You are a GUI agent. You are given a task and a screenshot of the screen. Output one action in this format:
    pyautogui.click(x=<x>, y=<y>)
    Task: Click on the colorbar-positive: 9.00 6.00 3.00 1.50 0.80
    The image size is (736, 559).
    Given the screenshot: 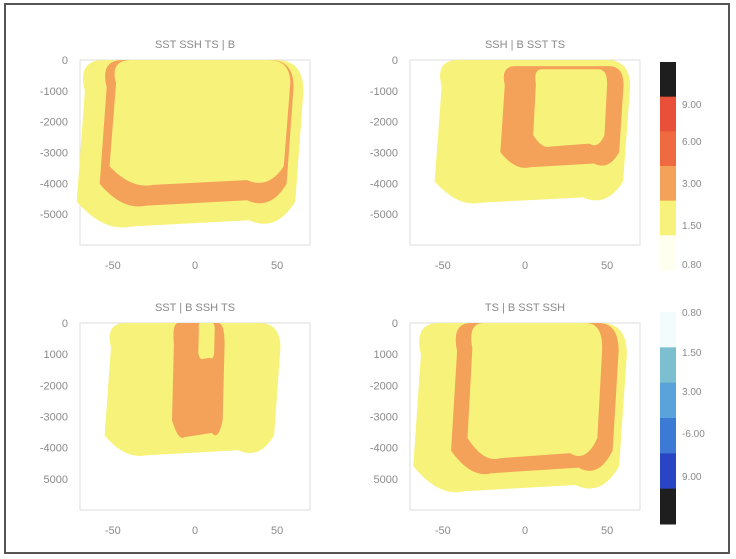 What is the action you would take?
    pyautogui.click(x=681, y=166)
    